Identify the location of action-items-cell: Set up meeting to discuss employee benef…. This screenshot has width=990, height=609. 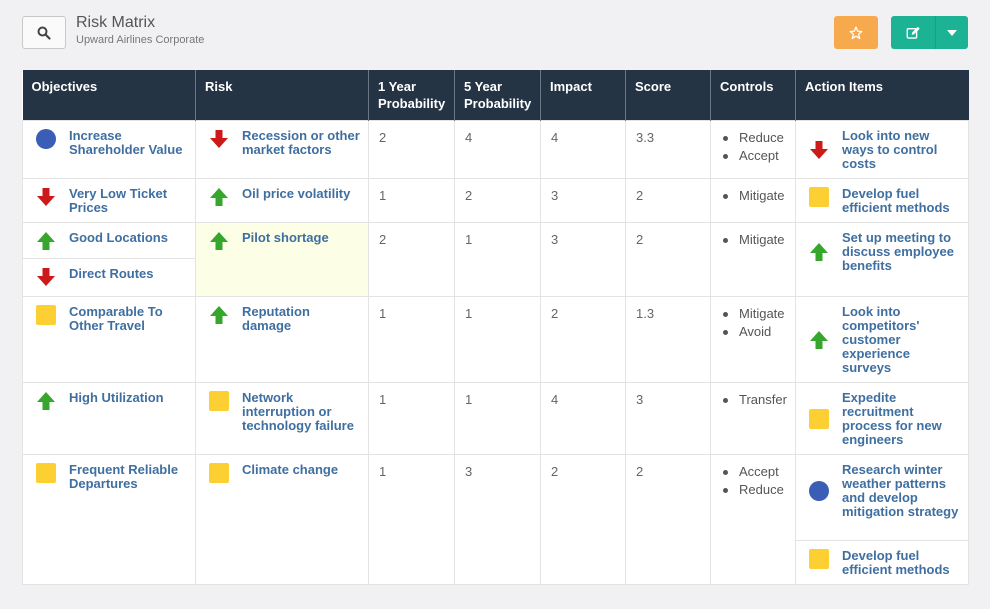
(882, 259).